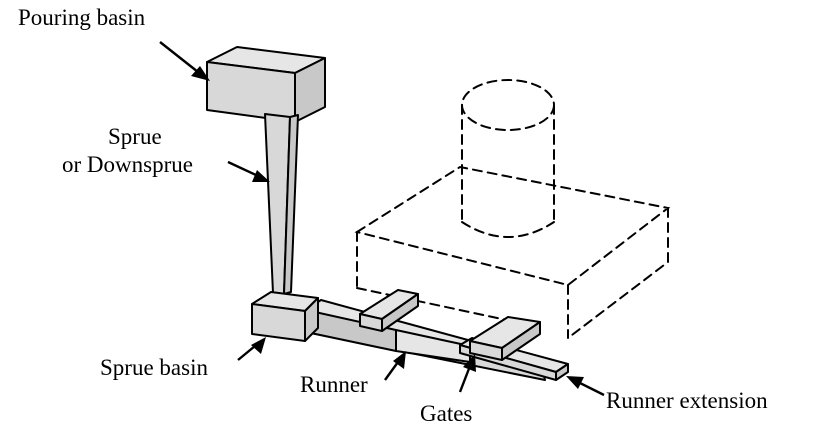 The width and height of the screenshot is (814, 430). I want to click on arrow-runner, so click(395, 366).